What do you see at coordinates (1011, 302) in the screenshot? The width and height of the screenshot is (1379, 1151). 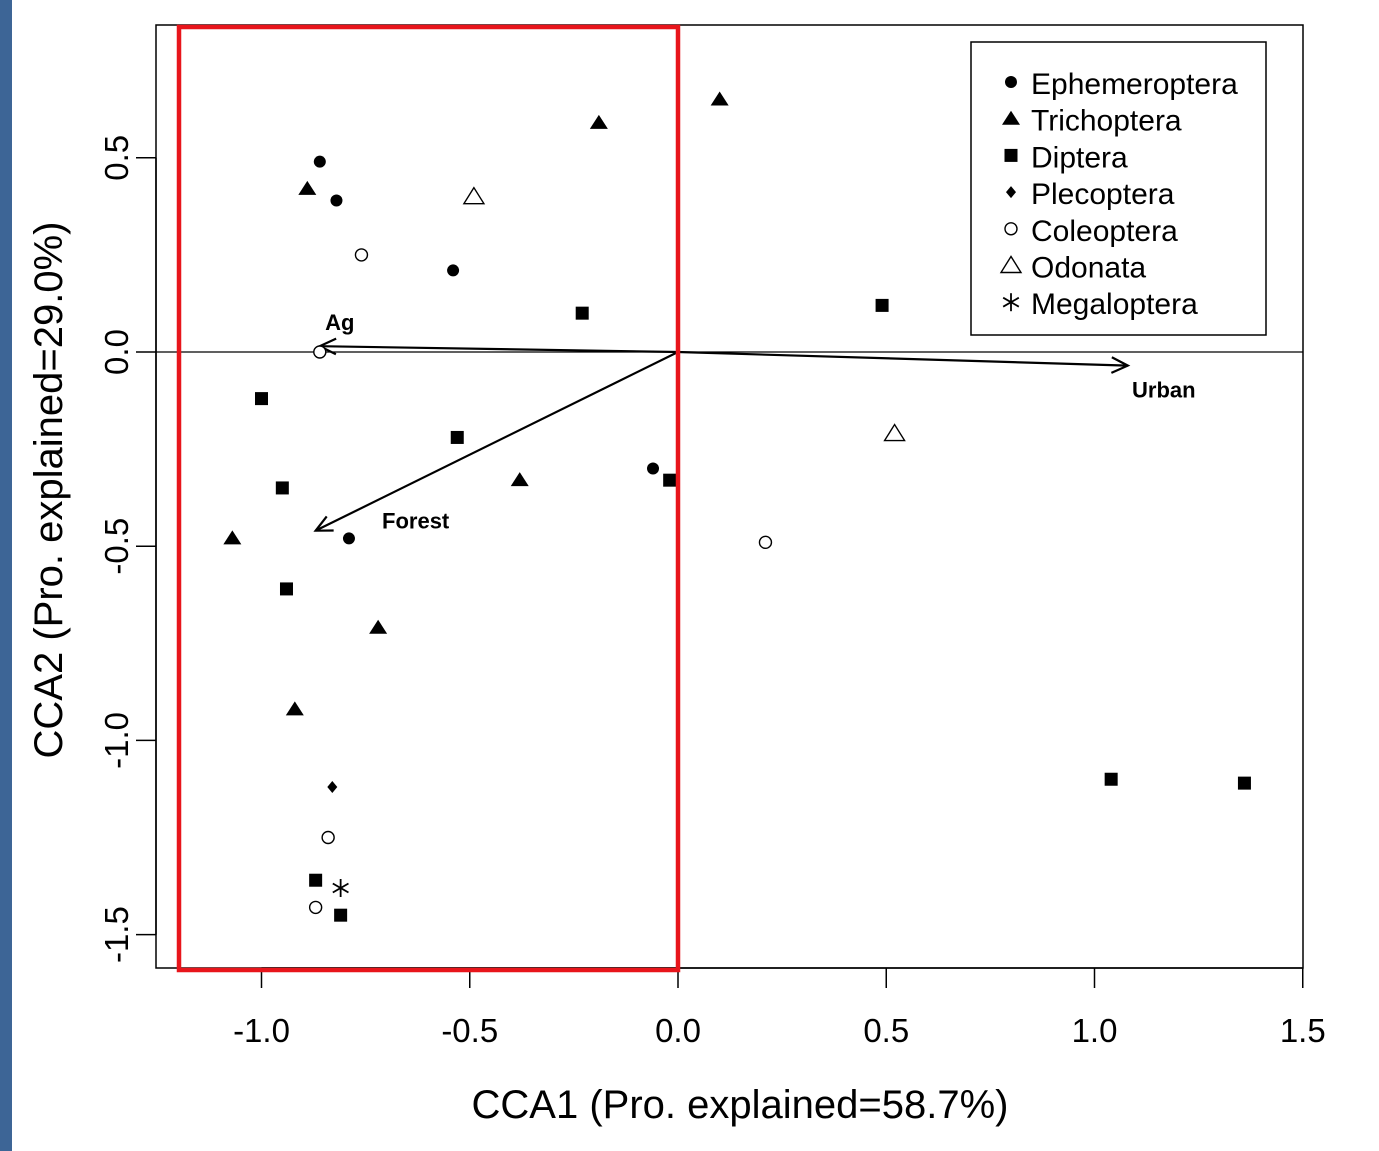 I see `legend-marker-megaloptera` at bounding box center [1011, 302].